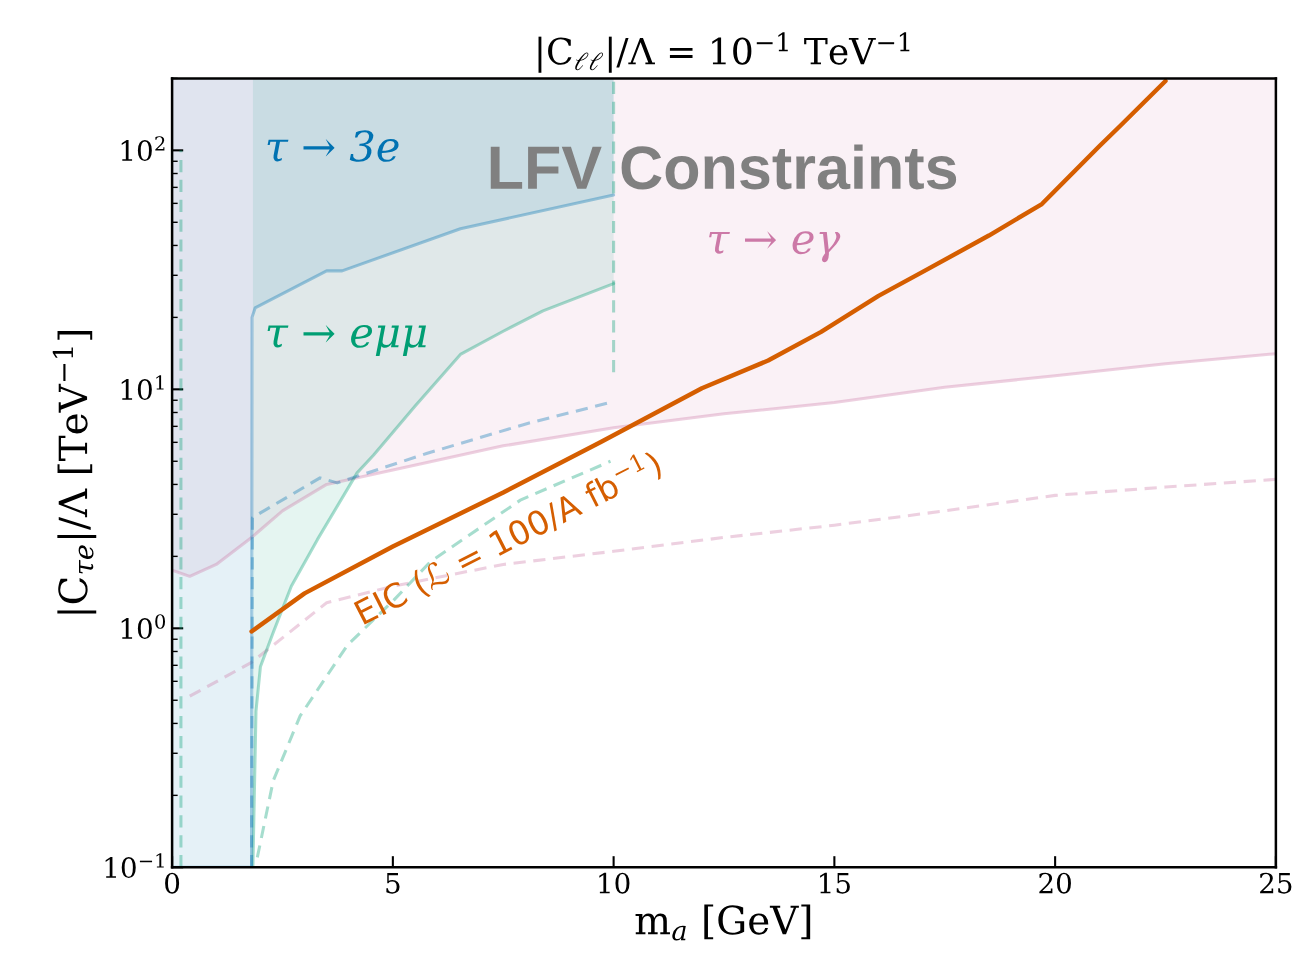 This screenshot has width=1294, height=980. I want to click on series-label: τ → eμμ, so click(346, 340).